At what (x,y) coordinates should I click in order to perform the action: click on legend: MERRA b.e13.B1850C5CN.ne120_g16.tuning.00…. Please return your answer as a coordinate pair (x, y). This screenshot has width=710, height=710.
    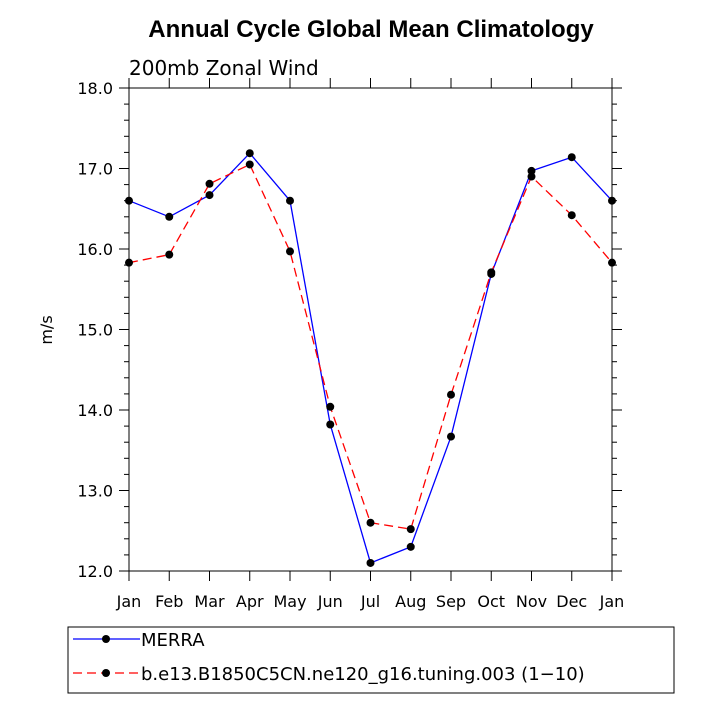
    Looking at the image, I should click on (371, 660).